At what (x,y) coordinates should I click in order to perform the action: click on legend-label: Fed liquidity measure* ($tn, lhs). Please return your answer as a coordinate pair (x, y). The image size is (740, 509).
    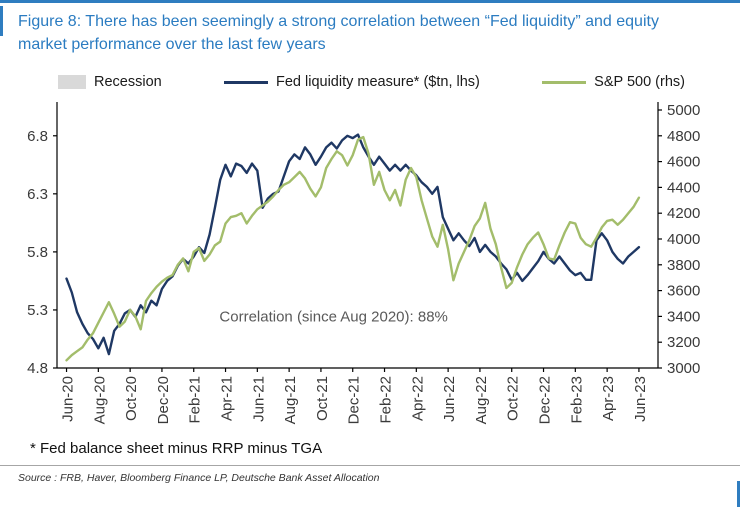
    Looking at the image, I should click on (377, 82).